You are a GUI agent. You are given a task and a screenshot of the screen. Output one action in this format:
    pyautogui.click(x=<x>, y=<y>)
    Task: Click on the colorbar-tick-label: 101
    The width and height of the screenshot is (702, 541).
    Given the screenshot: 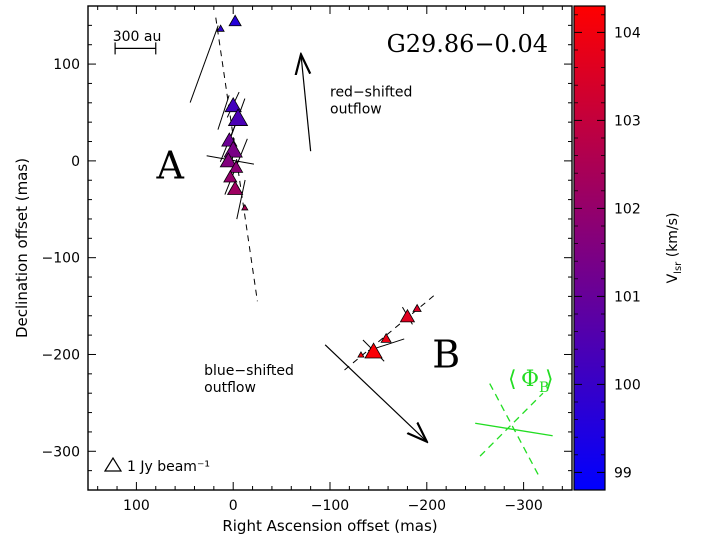 What is the action you would take?
    pyautogui.click(x=627, y=297)
    